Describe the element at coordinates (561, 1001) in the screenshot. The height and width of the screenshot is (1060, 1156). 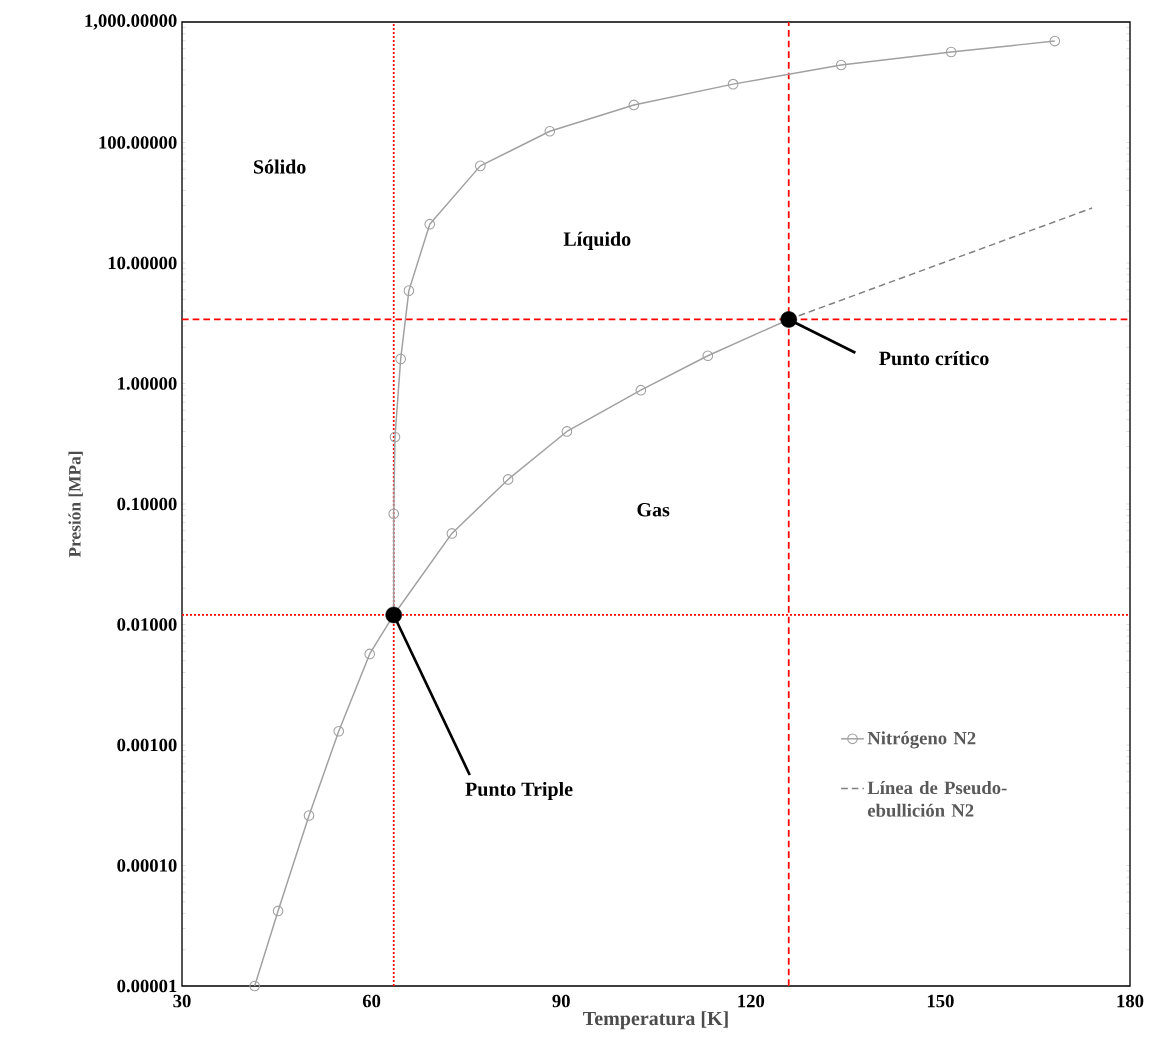
I see `x-tick-label: 90` at that location.